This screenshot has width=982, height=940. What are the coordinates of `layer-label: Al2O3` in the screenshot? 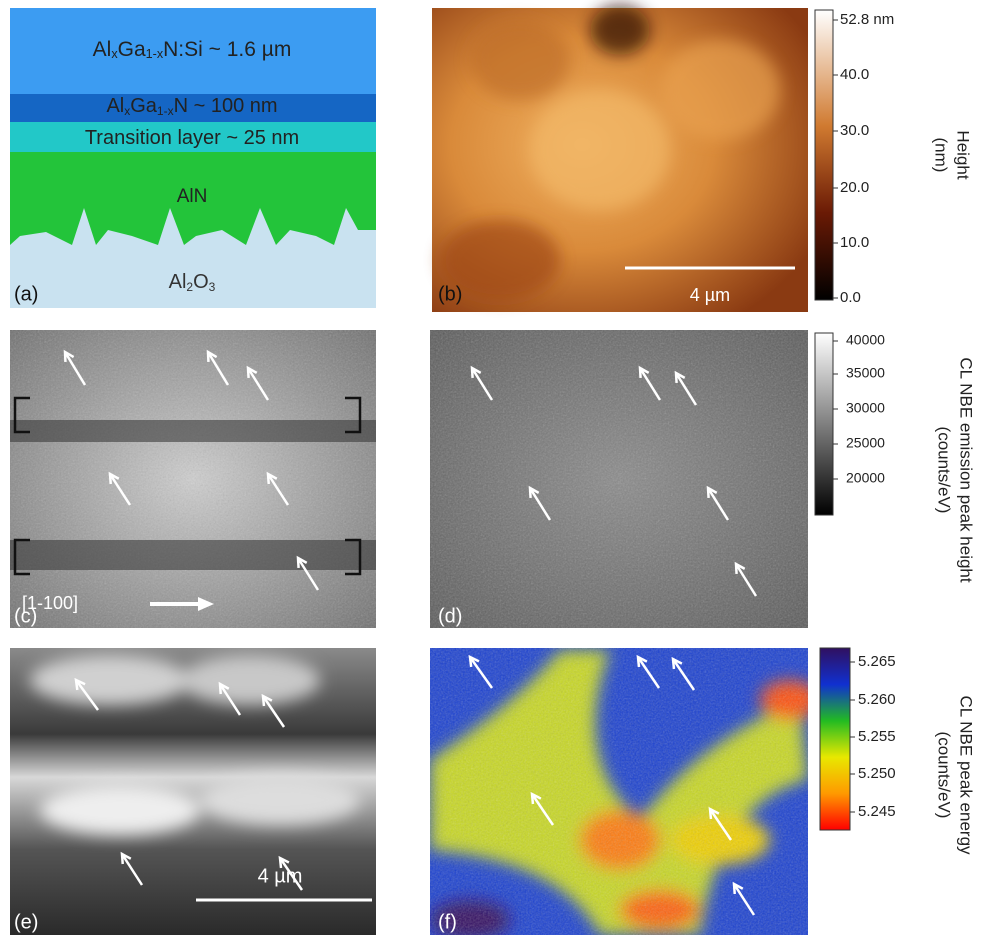 It's located at (192, 282).